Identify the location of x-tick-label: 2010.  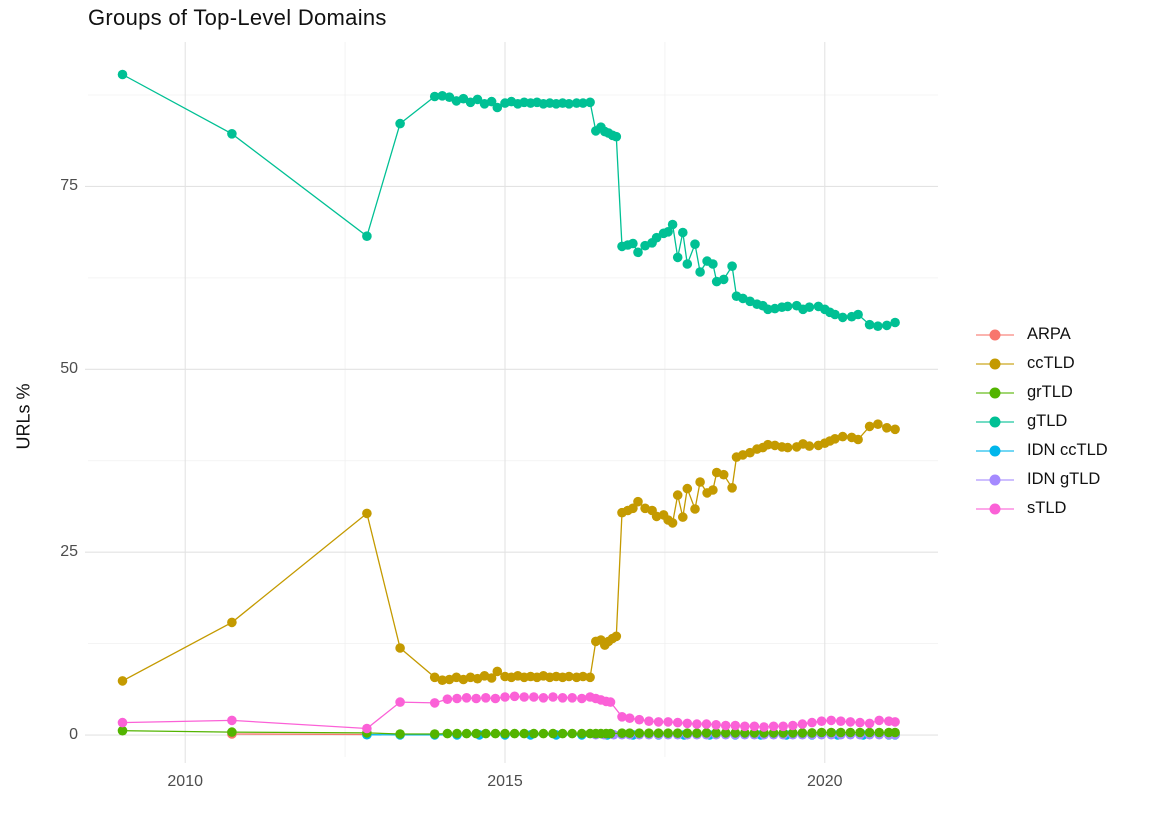
(185, 781).